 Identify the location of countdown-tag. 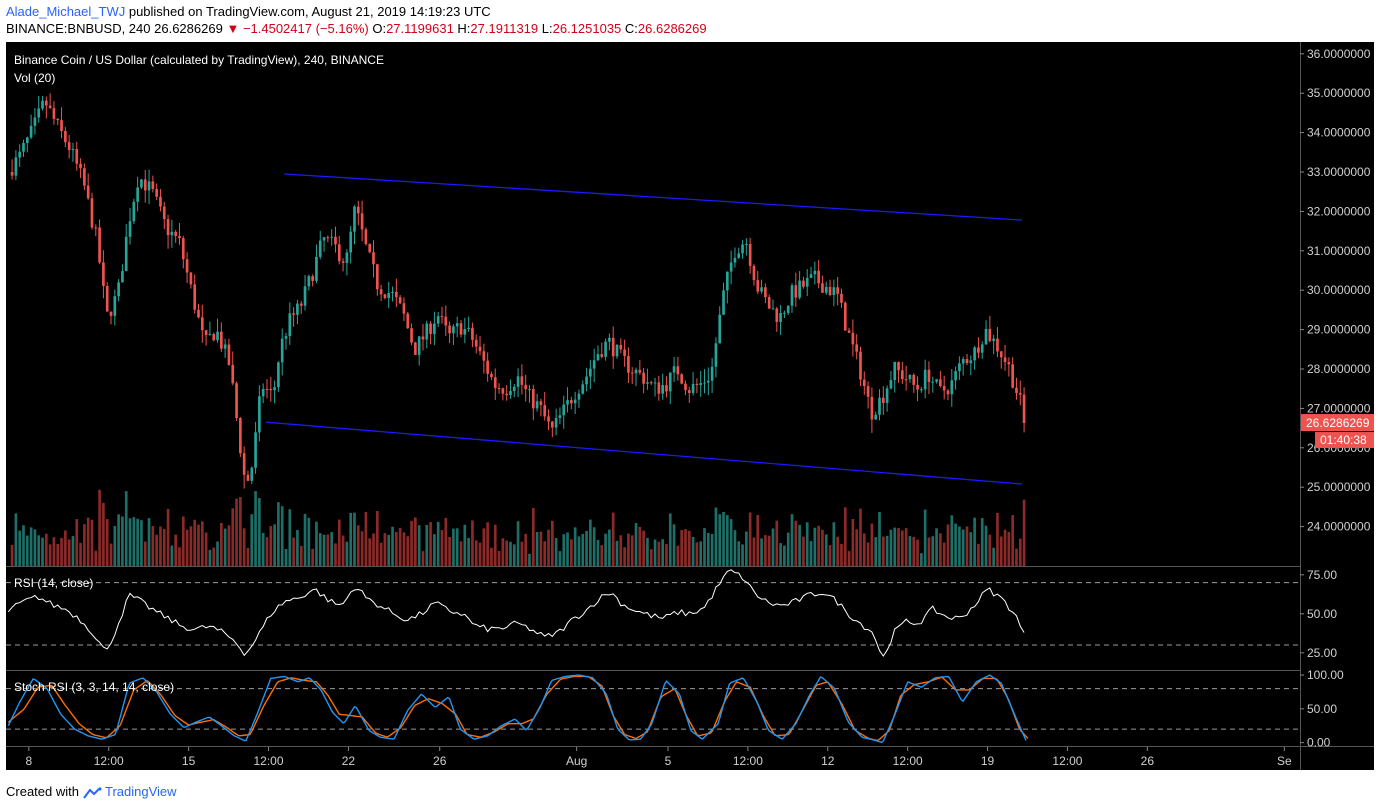
(1344, 440).